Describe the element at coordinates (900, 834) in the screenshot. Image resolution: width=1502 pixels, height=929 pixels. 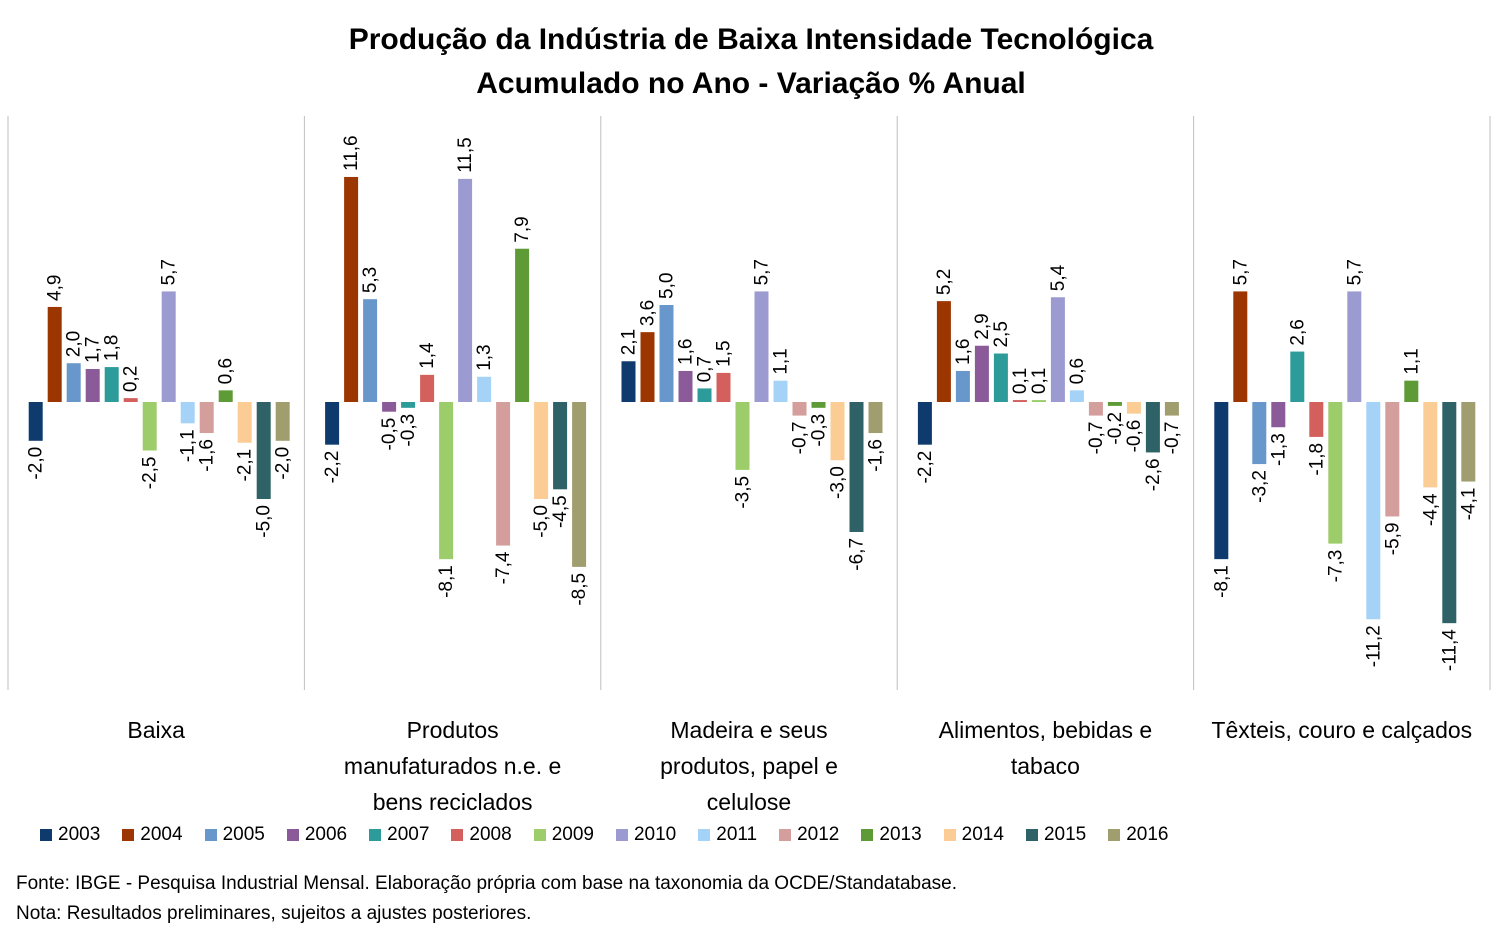
I see `legend-label: 2013` at that location.